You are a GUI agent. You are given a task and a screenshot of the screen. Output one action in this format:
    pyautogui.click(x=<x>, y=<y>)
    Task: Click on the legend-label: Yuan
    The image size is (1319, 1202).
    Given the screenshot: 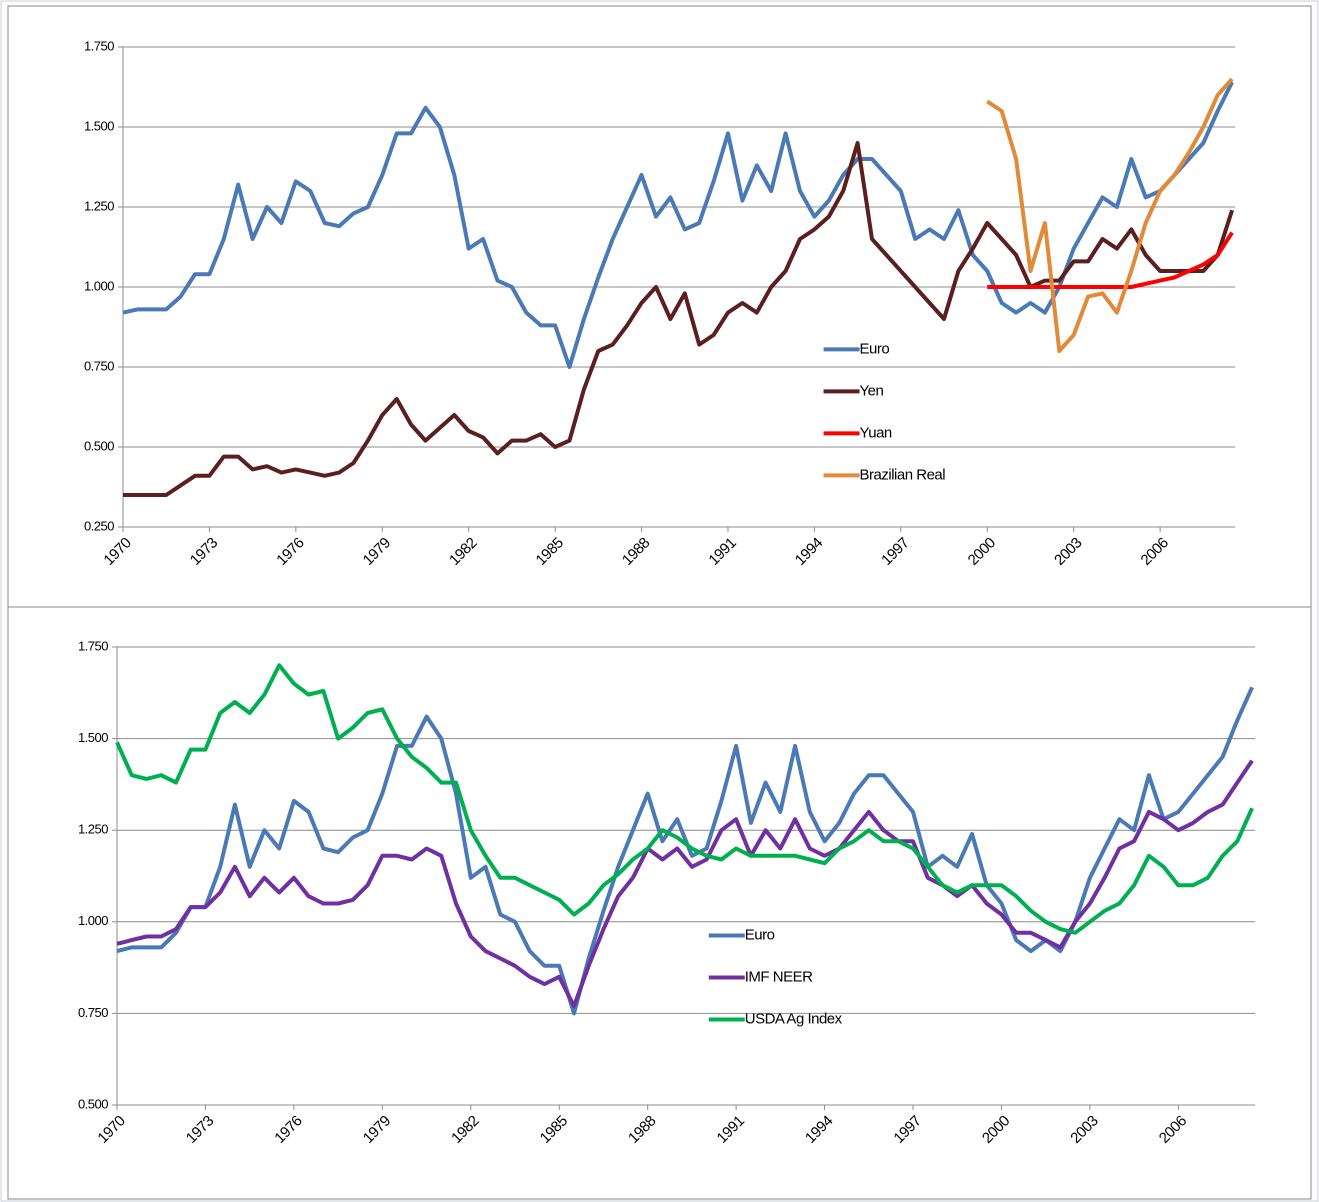 What is the action you would take?
    pyautogui.click(x=876, y=432)
    